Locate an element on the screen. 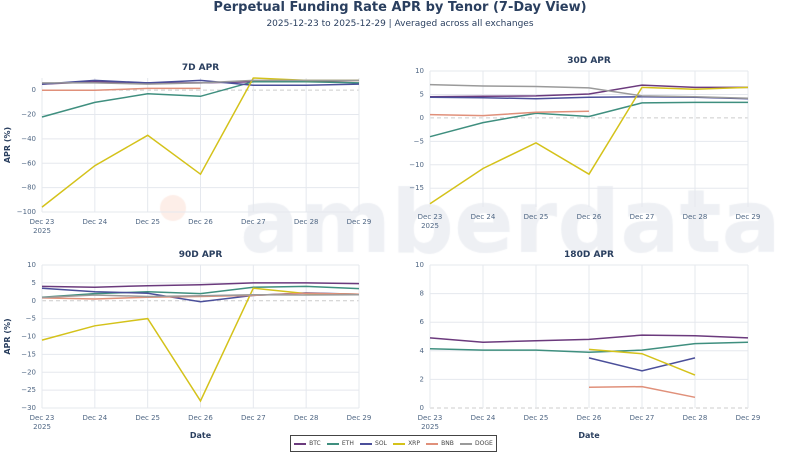 This screenshot has width=800, height=458. legend-label: BTC is located at coordinates (315, 443).